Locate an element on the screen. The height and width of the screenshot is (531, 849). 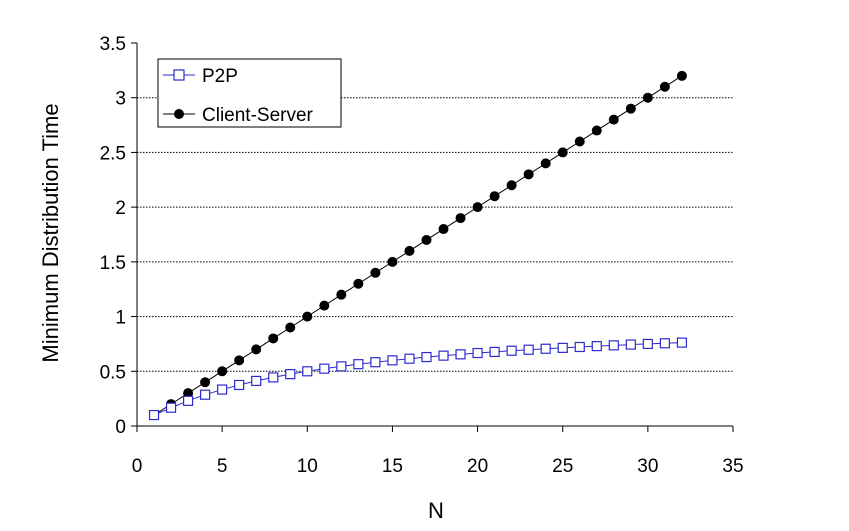
y-tick-label: 2 is located at coordinates (120, 208).